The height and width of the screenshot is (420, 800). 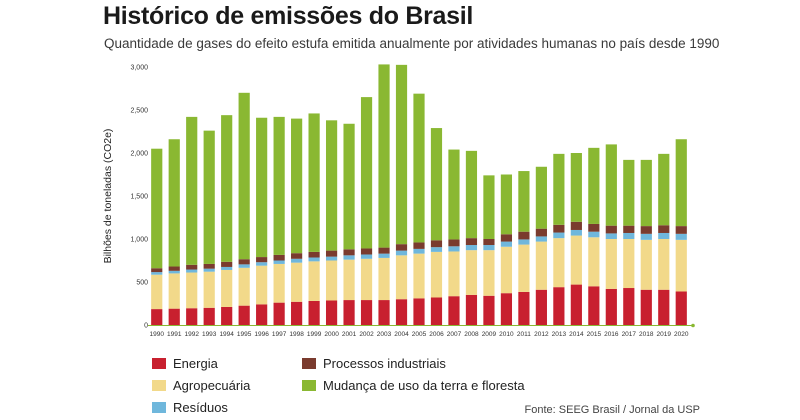 What do you see at coordinates (629, 334) in the screenshot?
I see `x-tick-label: 2017` at bounding box center [629, 334].